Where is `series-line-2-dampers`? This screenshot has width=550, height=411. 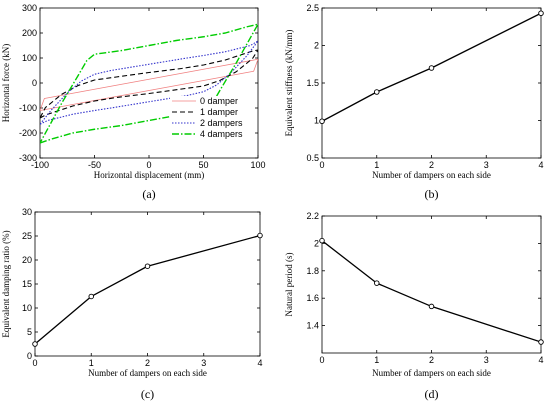 series-line-2-dampers is located at coordinates (149, 82).